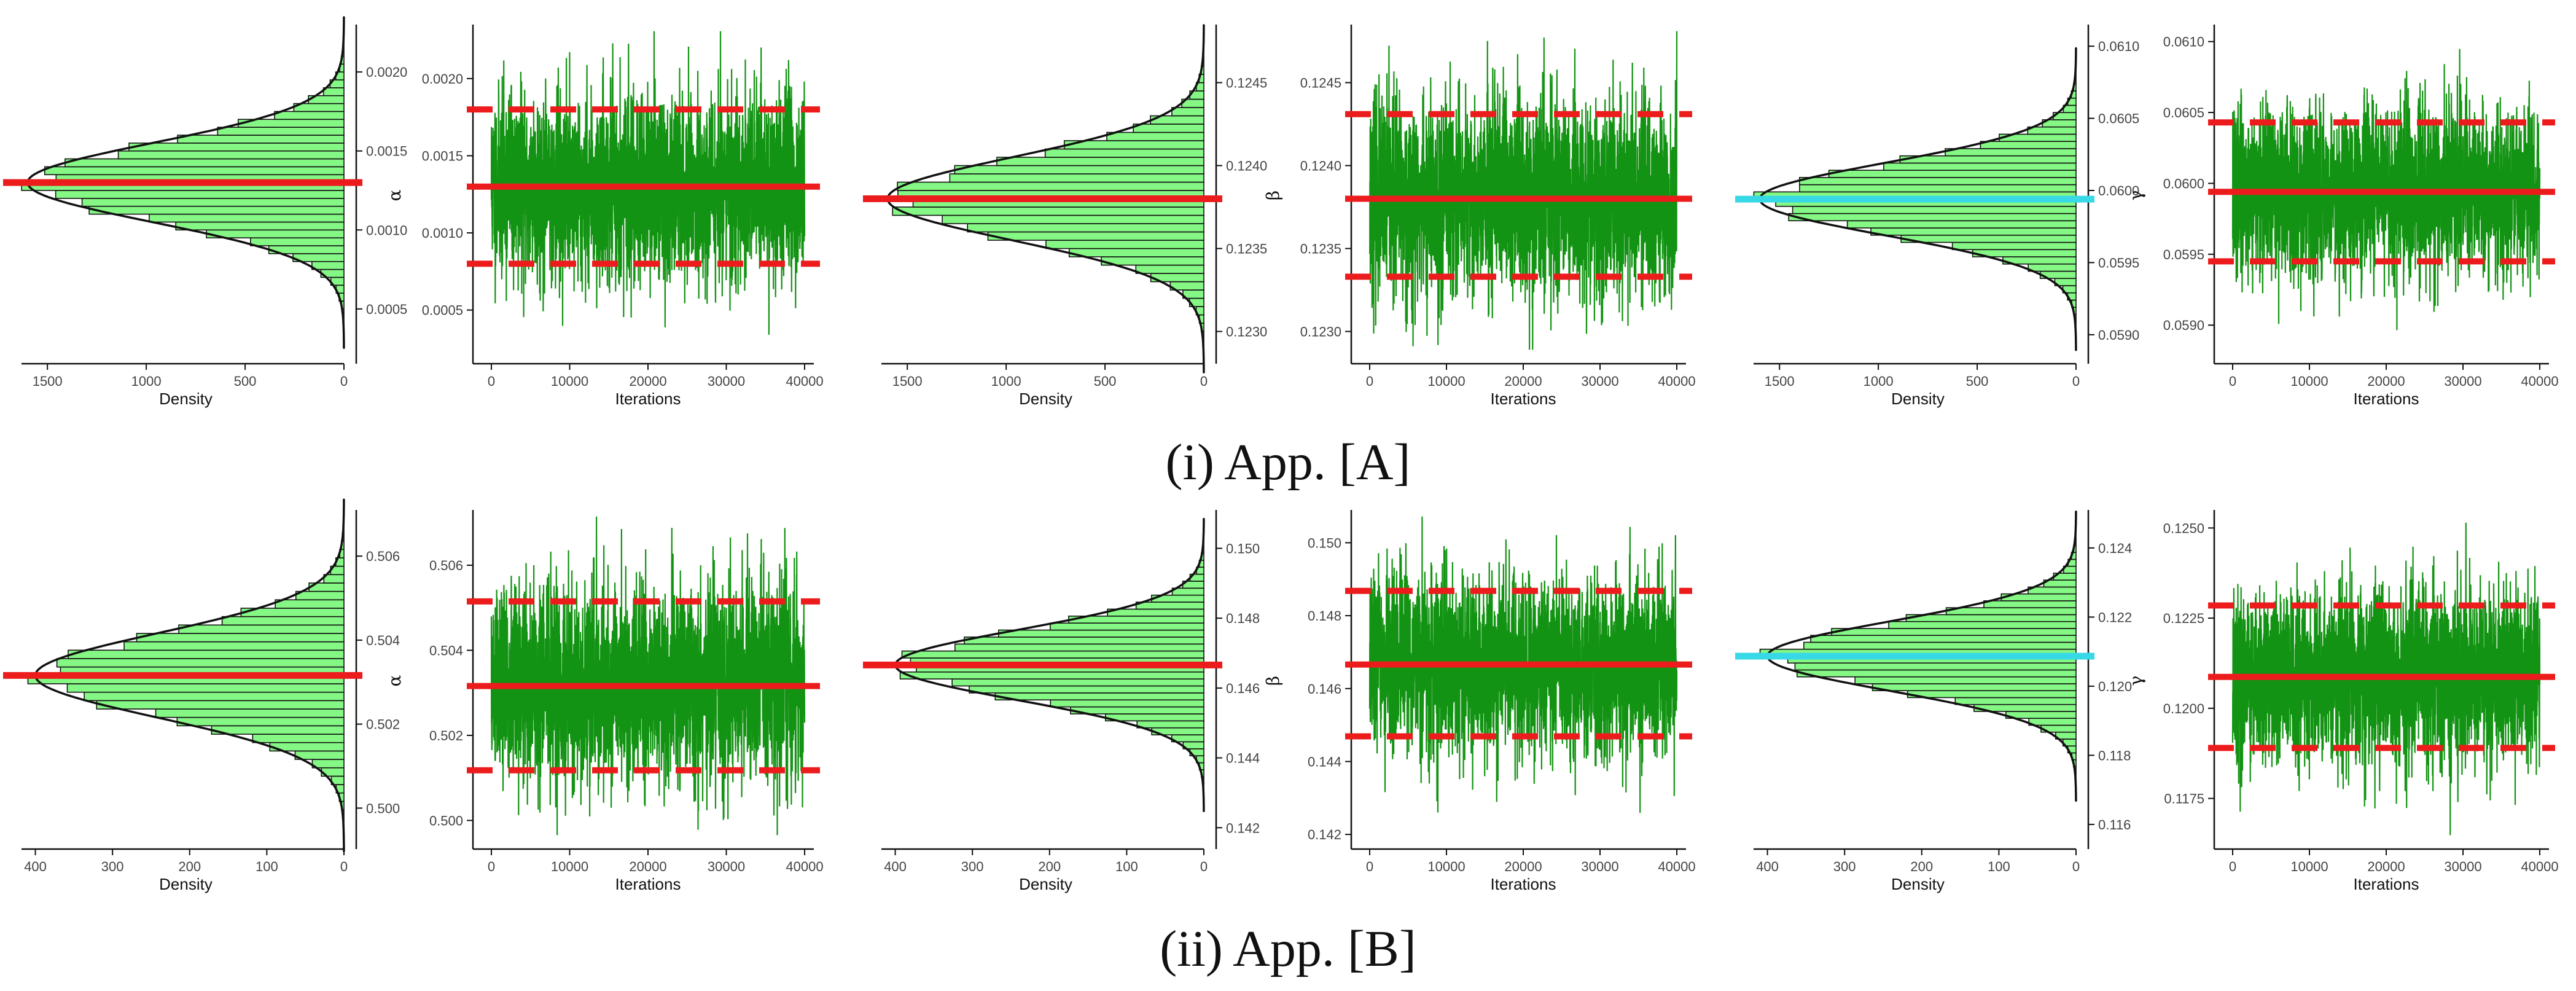 This screenshot has height=991, width=2576. I want to click on y-tick-label: 0.150, so click(1324, 542).